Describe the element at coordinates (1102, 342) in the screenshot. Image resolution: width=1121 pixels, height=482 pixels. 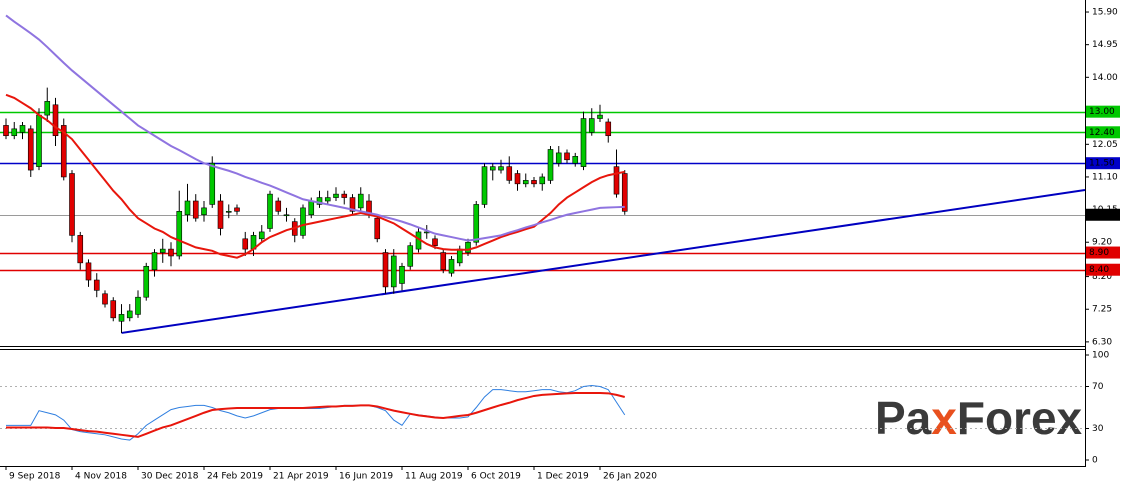
I see `y-tick-label: 6.30` at that location.